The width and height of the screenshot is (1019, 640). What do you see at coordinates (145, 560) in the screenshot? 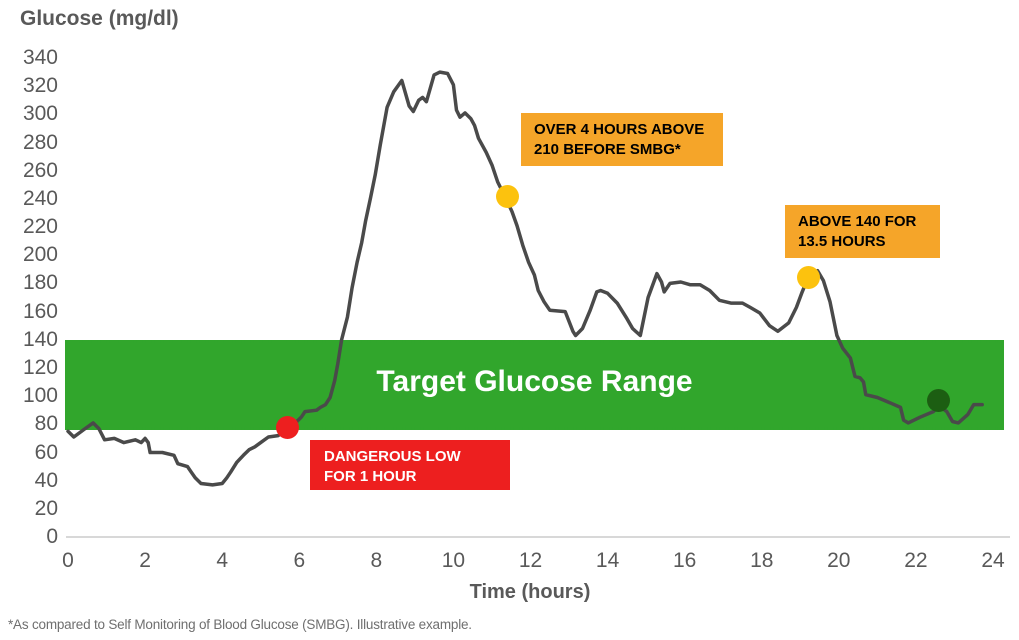
I see `x-tick-label: 2` at bounding box center [145, 560].